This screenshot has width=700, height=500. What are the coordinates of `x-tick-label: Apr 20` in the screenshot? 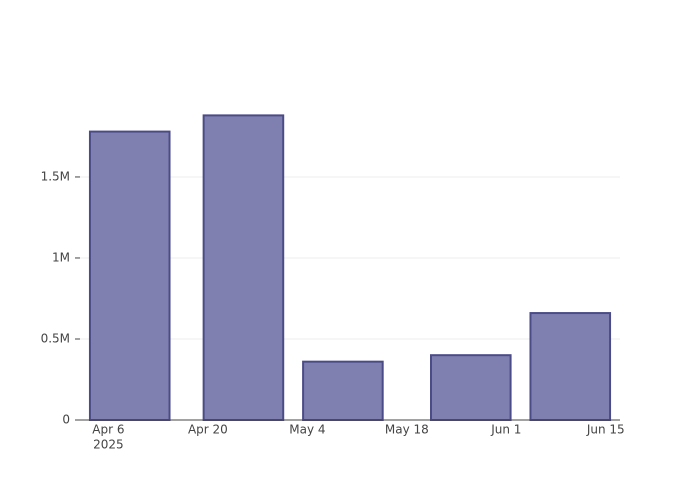 It's located at (208, 430).